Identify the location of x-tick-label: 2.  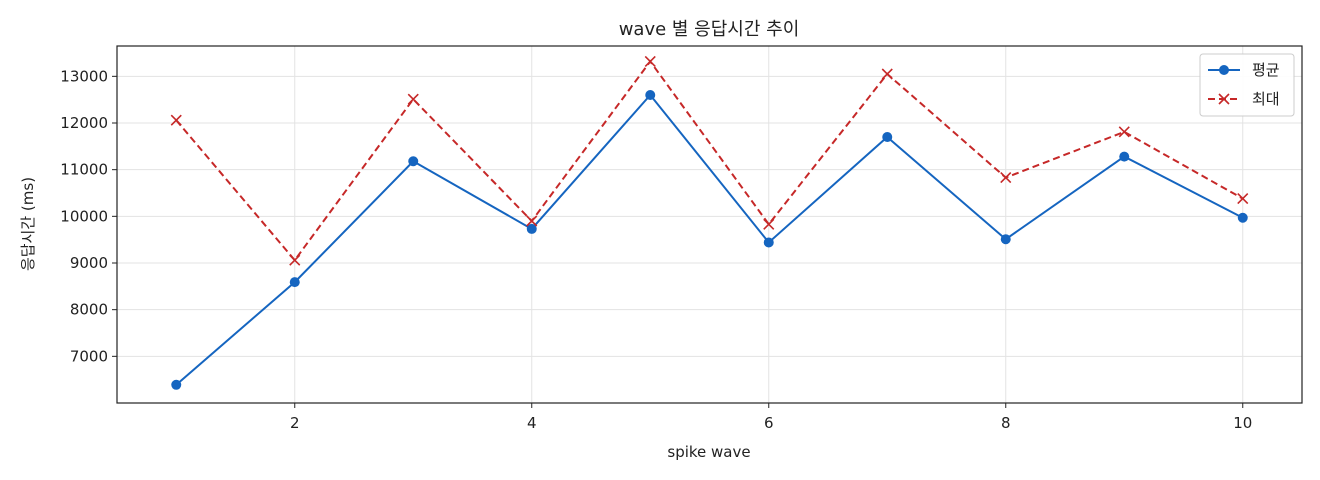
(295, 423).